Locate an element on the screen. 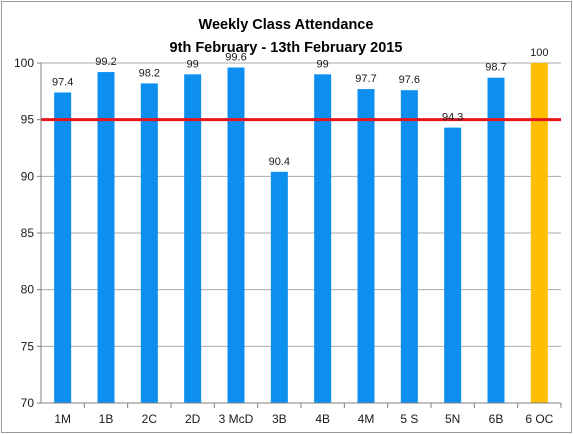  bar-3-mcd is located at coordinates (236, 235).